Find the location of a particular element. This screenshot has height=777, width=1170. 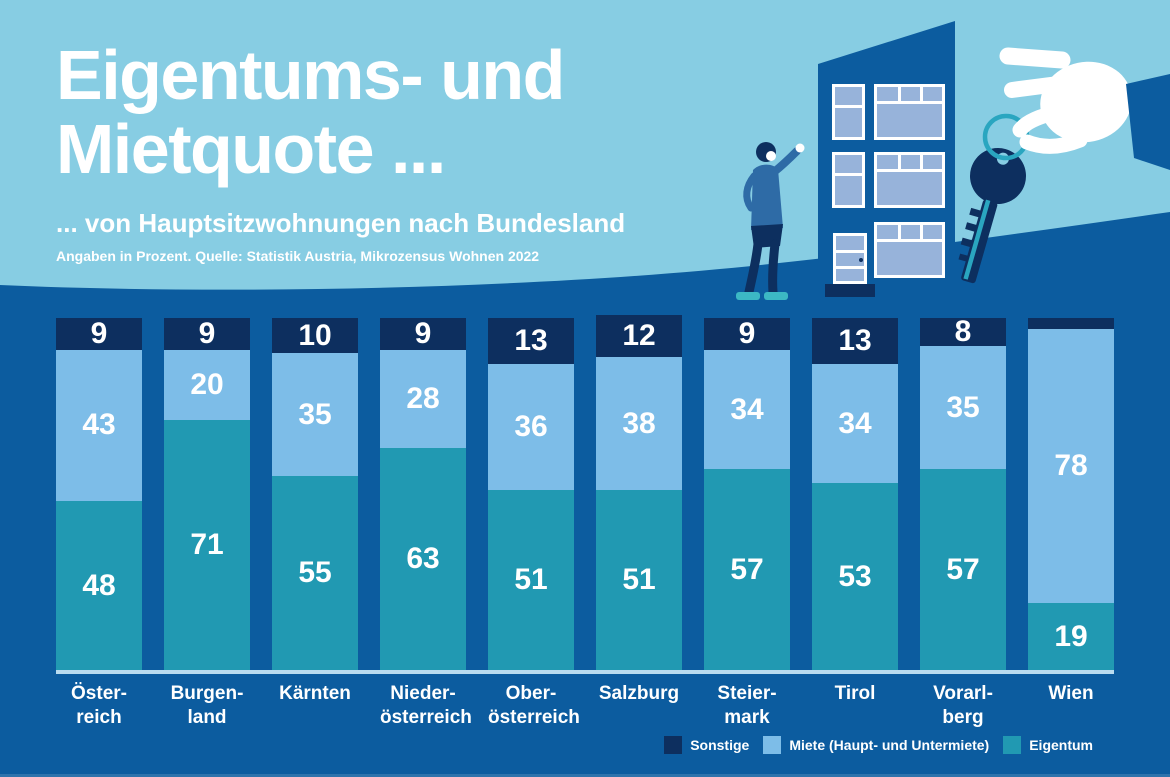

bar-value-label: 78 is located at coordinates (1071, 465).